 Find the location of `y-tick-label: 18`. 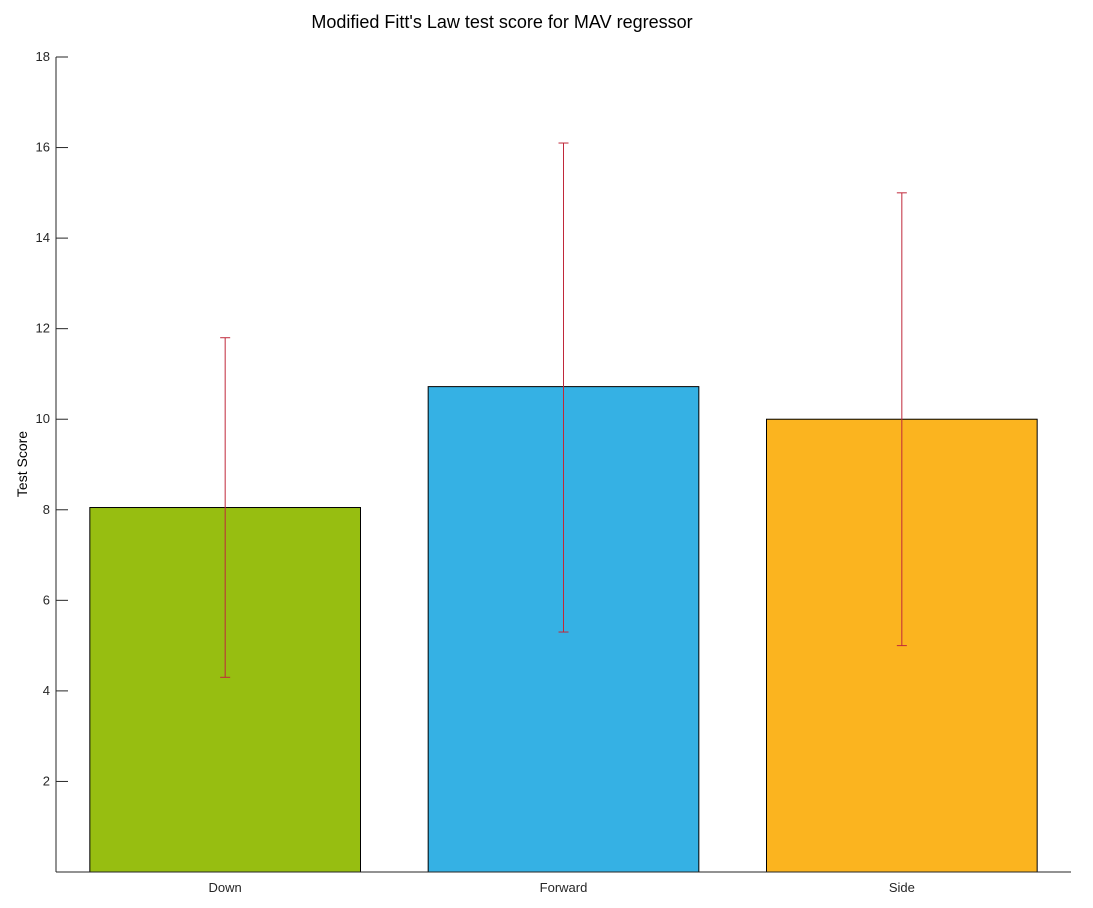

y-tick-label: 18 is located at coordinates (43, 56).